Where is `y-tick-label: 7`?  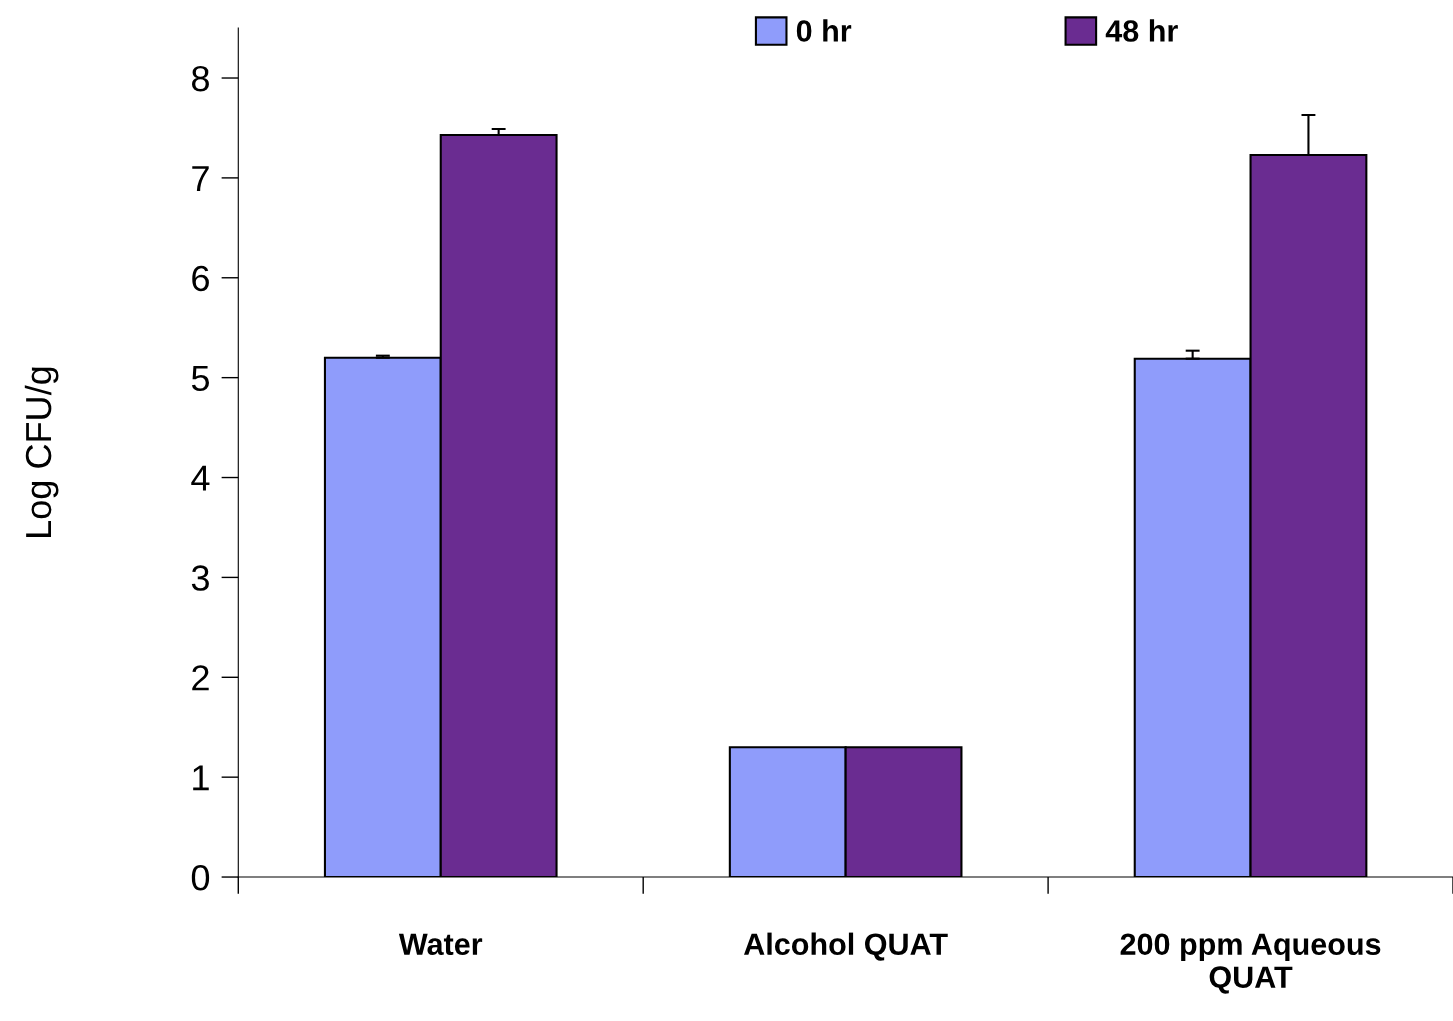
y-tick-label: 7 is located at coordinates (200, 178).